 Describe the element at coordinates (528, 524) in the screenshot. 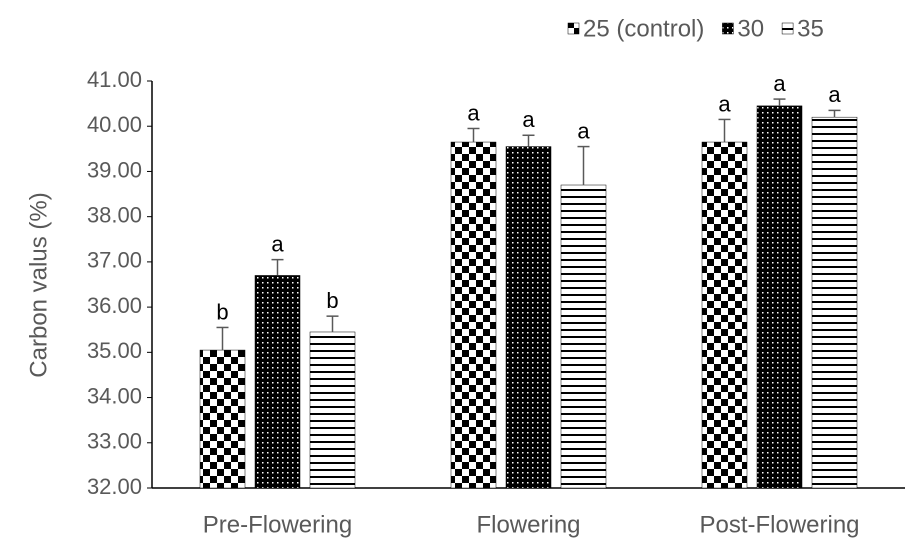

I see `x-tick-label: Flowering` at that location.